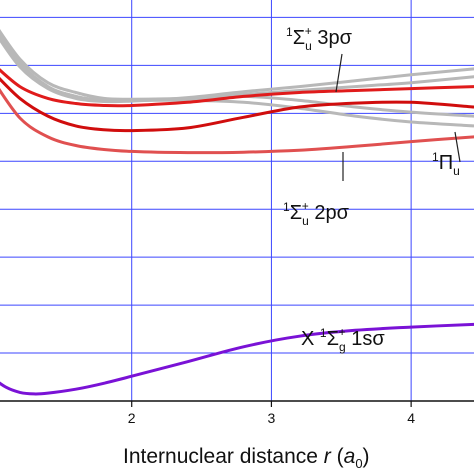 Image resolution: width=474 pixels, height=474 pixels. What do you see at coordinates (339, 73) in the screenshot?
I see `leader-3psigma` at bounding box center [339, 73].